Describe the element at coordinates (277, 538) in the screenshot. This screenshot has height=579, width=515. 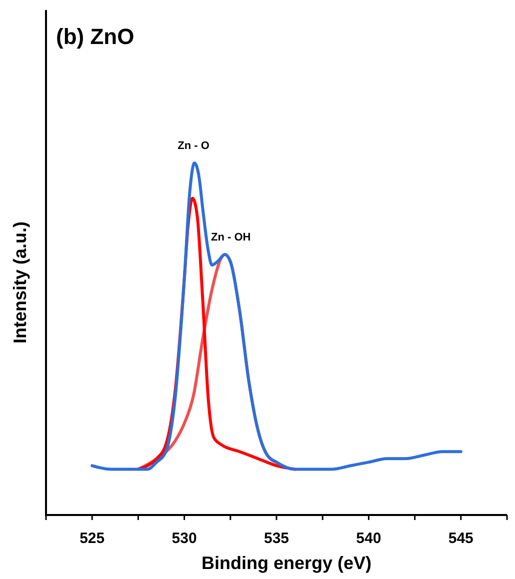
I see `x-tick-label: 535` at that location.